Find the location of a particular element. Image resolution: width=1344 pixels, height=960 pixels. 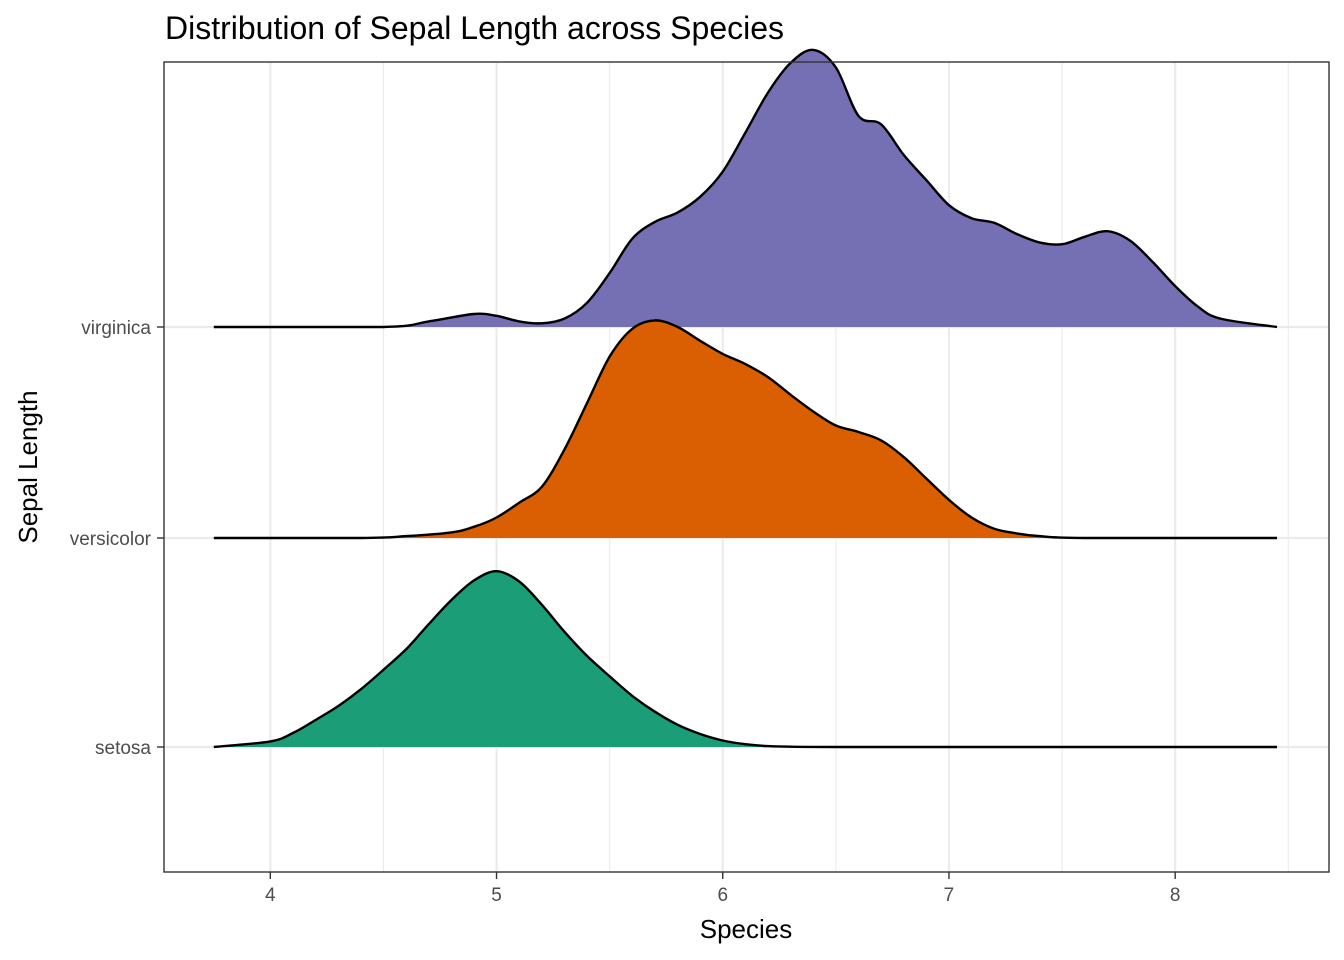

x-axis: 4 5 6 7 8 is located at coordinates (722, 889).